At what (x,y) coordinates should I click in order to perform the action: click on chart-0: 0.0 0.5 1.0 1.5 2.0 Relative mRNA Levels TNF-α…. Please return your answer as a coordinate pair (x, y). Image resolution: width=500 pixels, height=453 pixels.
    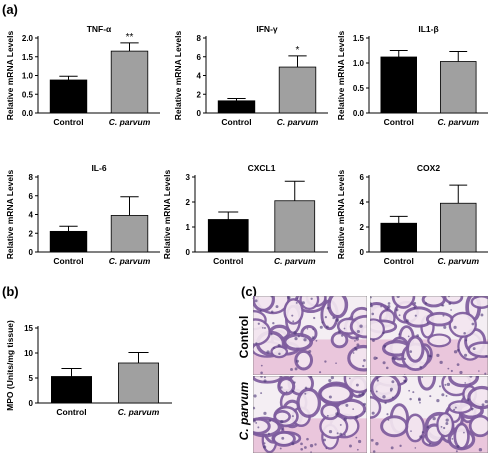
    Looking at the image, I should click on (82, 75).